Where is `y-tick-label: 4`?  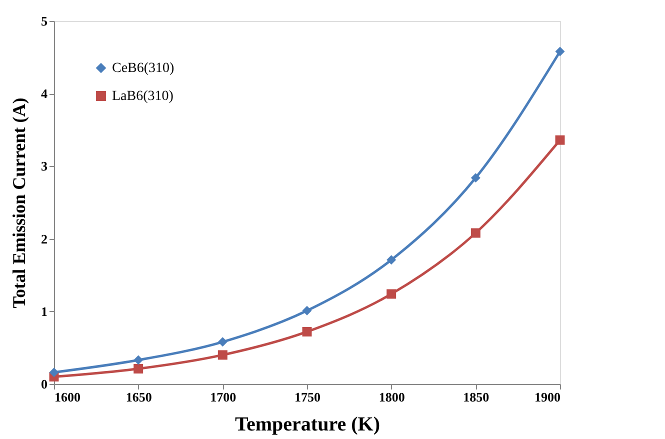
y-tick-label: 4 is located at coordinates (44, 94).